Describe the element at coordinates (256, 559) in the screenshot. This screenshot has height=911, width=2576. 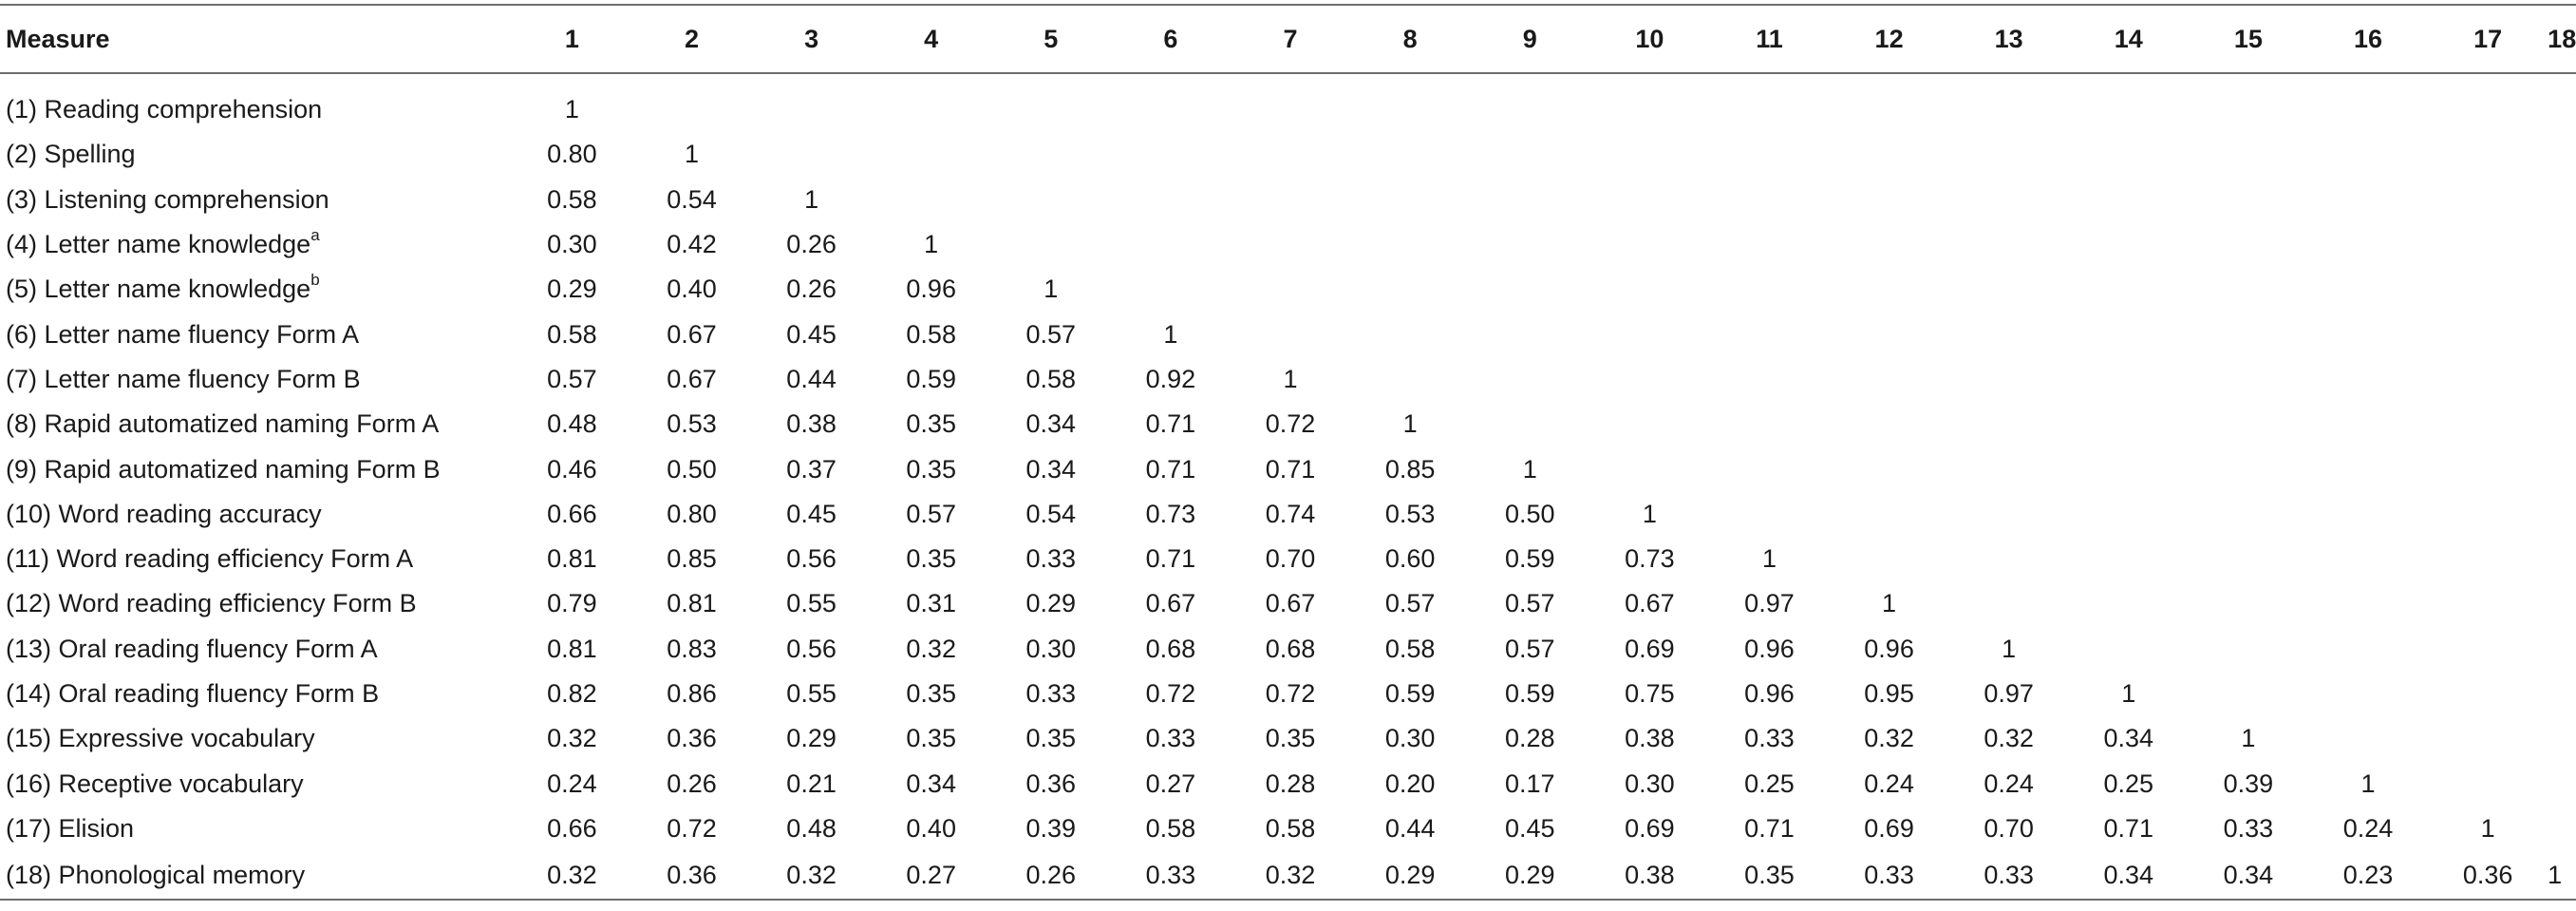
I see `measure-cell: (11) Word reading efficiency Form A` at that location.